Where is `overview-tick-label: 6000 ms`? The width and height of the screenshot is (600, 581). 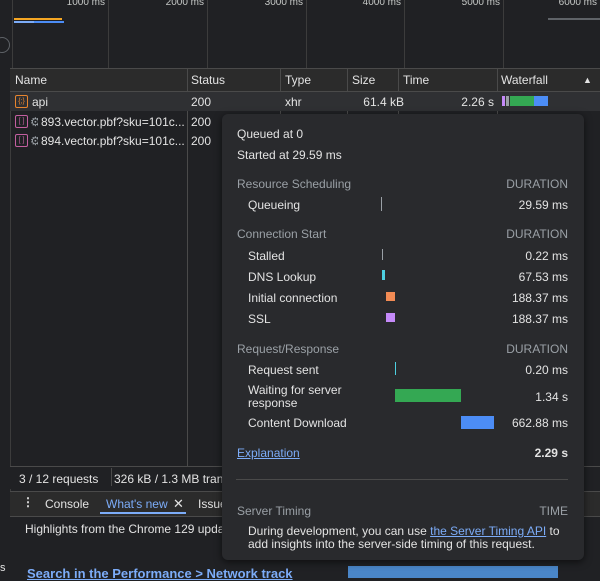
overview-tick-label: 6000 ms is located at coordinates (577, 4).